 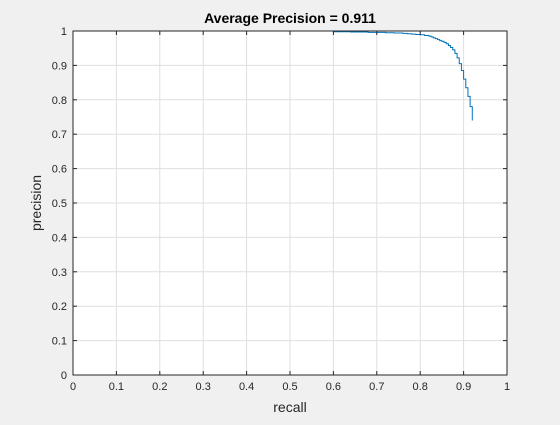 What do you see at coordinates (59, 66) in the screenshot?
I see `y-tick-label: 0.9` at bounding box center [59, 66].